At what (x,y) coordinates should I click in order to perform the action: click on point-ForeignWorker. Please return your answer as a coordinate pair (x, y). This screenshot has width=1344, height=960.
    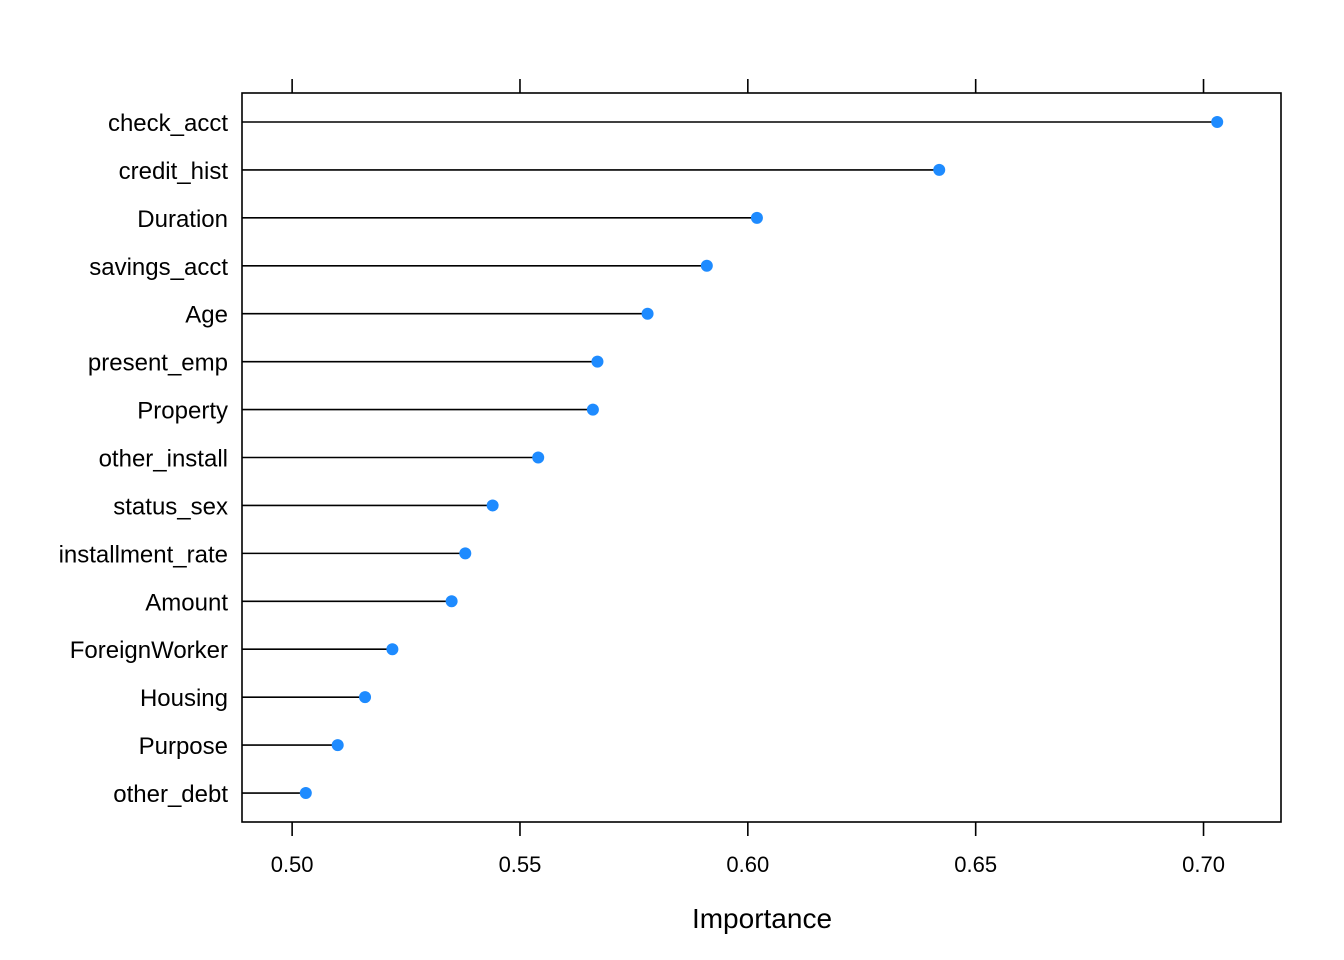
    Looking at the image, I should click on (392, 649).